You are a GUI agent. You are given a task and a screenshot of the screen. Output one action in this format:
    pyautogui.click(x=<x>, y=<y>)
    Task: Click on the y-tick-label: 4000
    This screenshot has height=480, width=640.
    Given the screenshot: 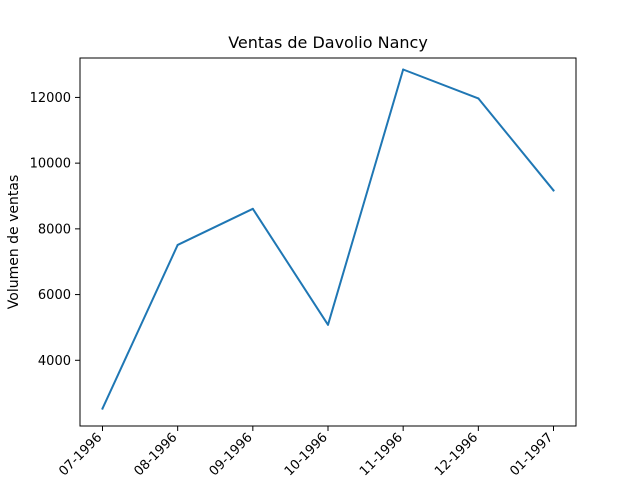 What is the action you would take?
    pyautogui.click(x=54, y=361)
    